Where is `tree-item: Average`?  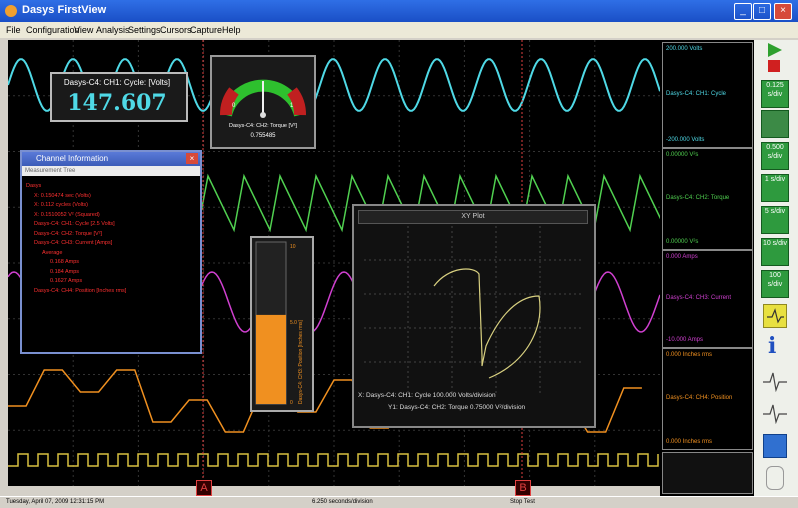 tree-item: Average is located at coordinates (52, 252).